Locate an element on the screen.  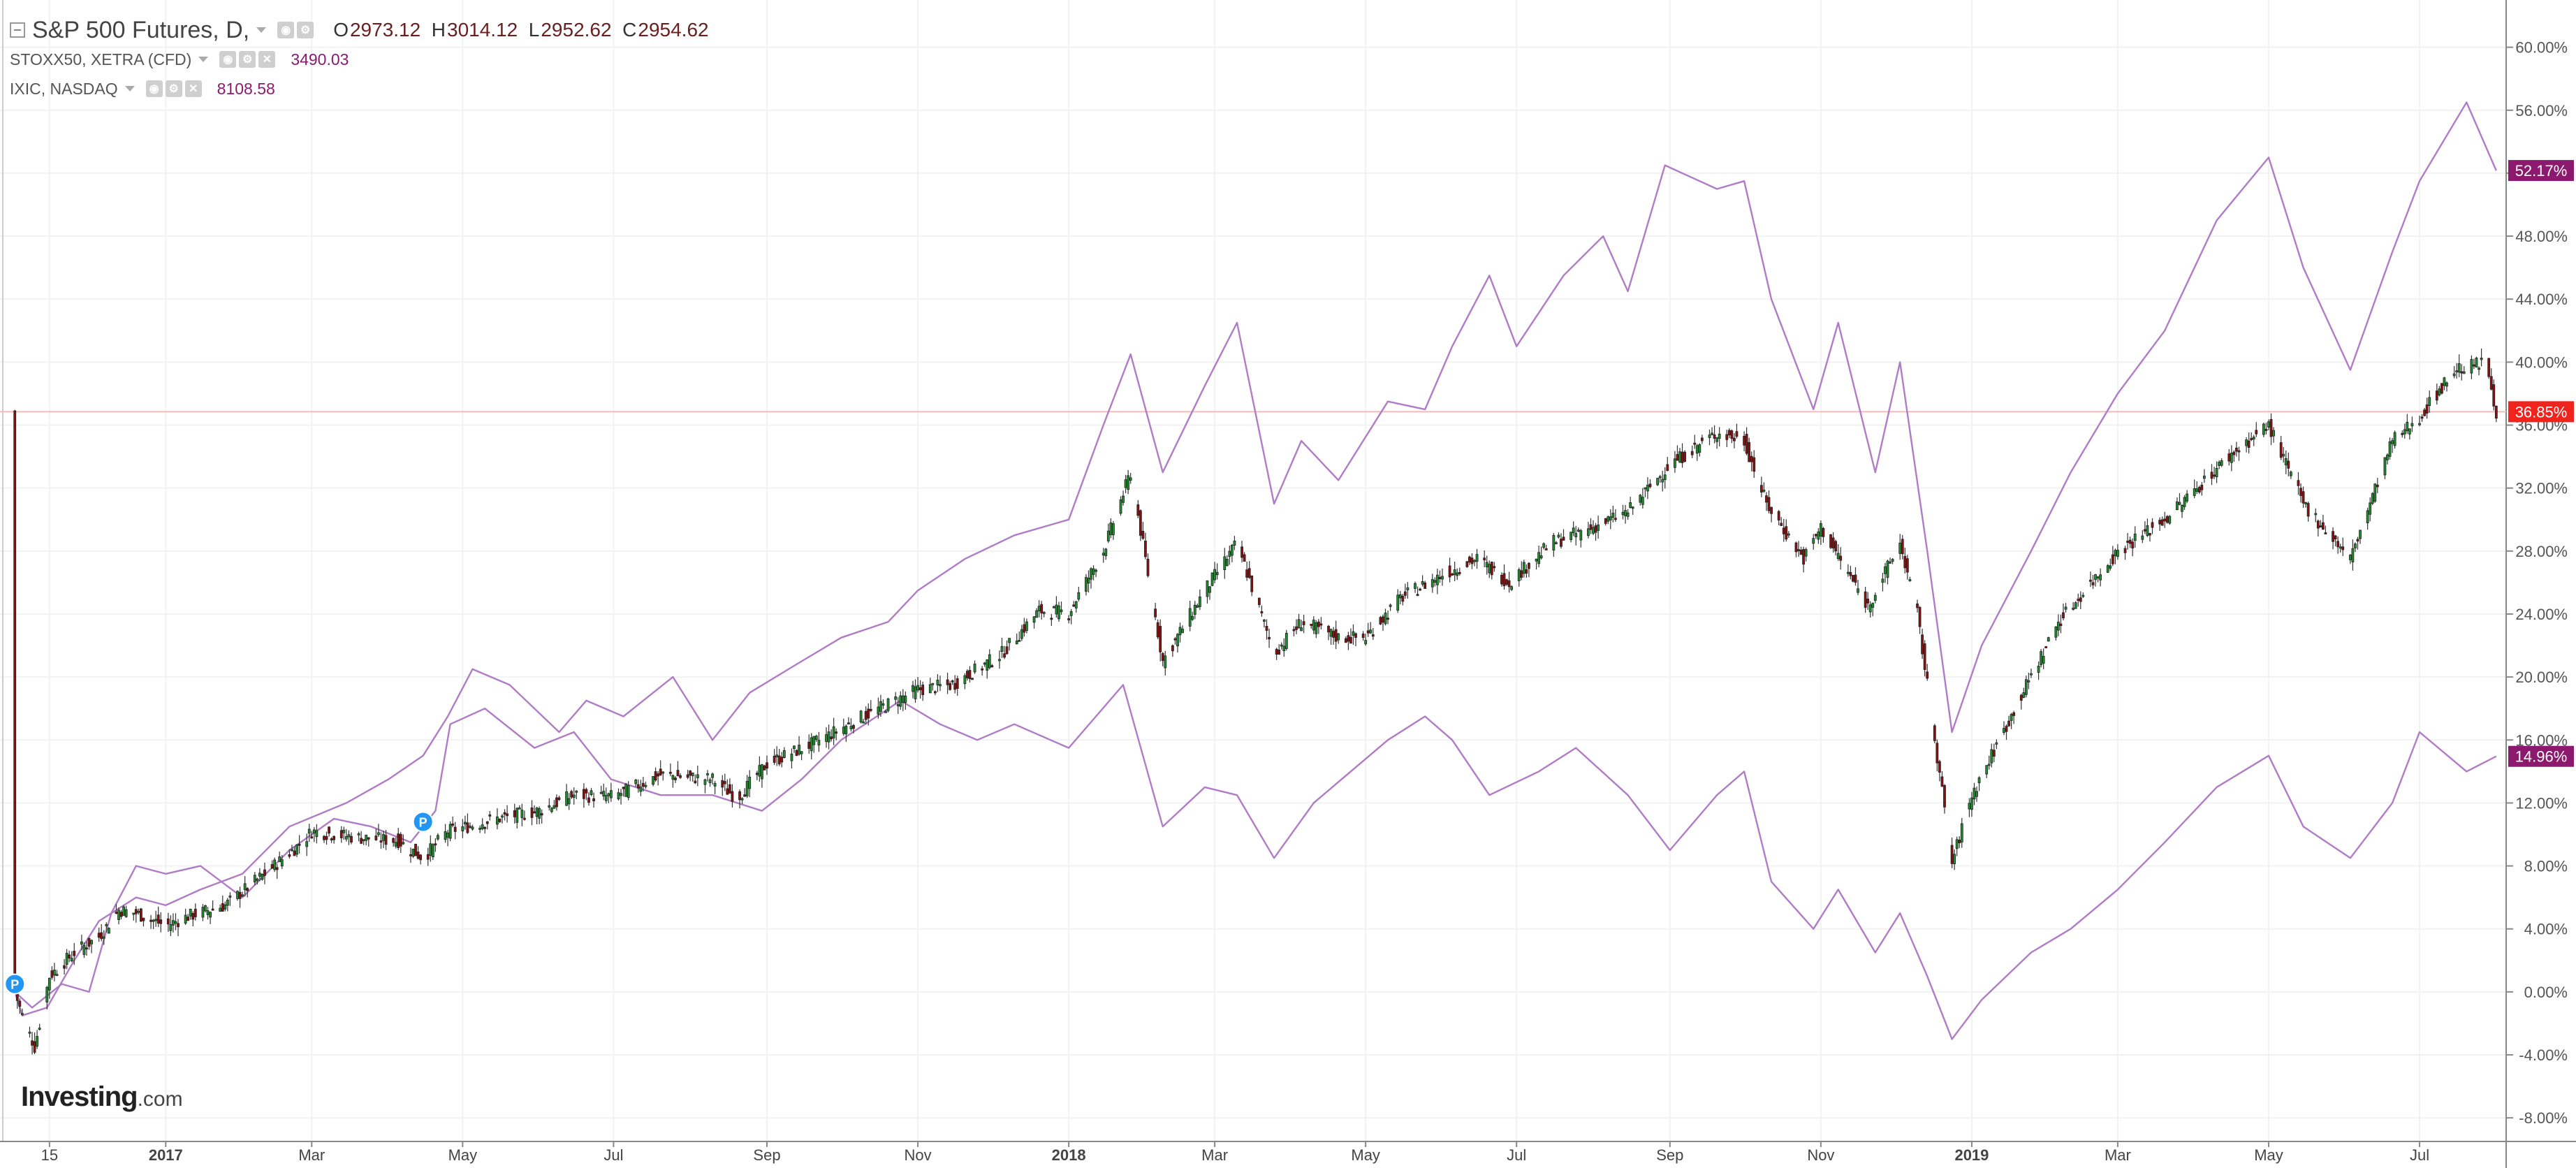
x-tick-label: Nov is located at coordinates (919, 1155).